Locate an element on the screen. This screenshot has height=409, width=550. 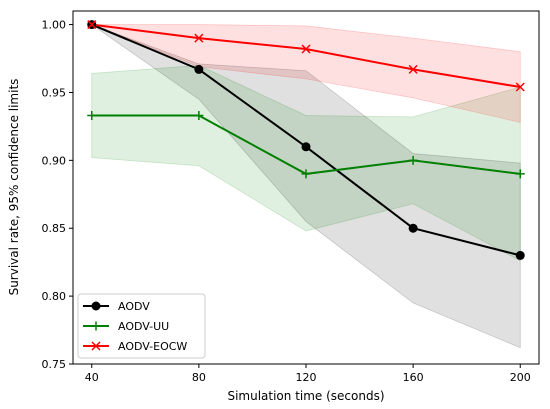
y-axis-label: Survival rate, 95% confidence limits is located at coordinates (14, 187).